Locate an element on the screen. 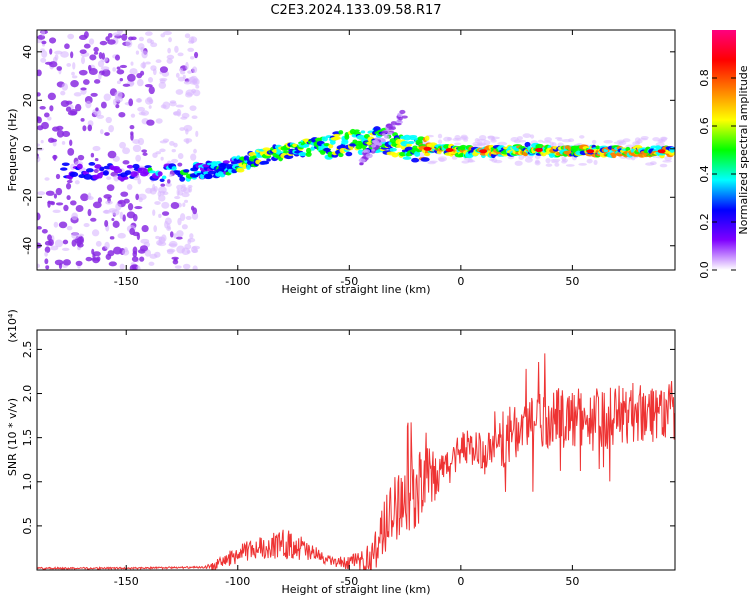 The height and width of the screenshot is (600, 750). snr-y-label: SNR (10 * v/v) is located at coordinates (12, 437).